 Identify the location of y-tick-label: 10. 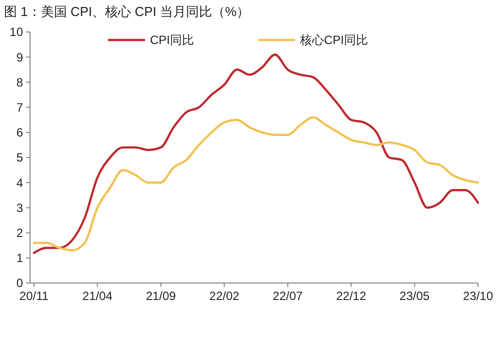
(17, 32).